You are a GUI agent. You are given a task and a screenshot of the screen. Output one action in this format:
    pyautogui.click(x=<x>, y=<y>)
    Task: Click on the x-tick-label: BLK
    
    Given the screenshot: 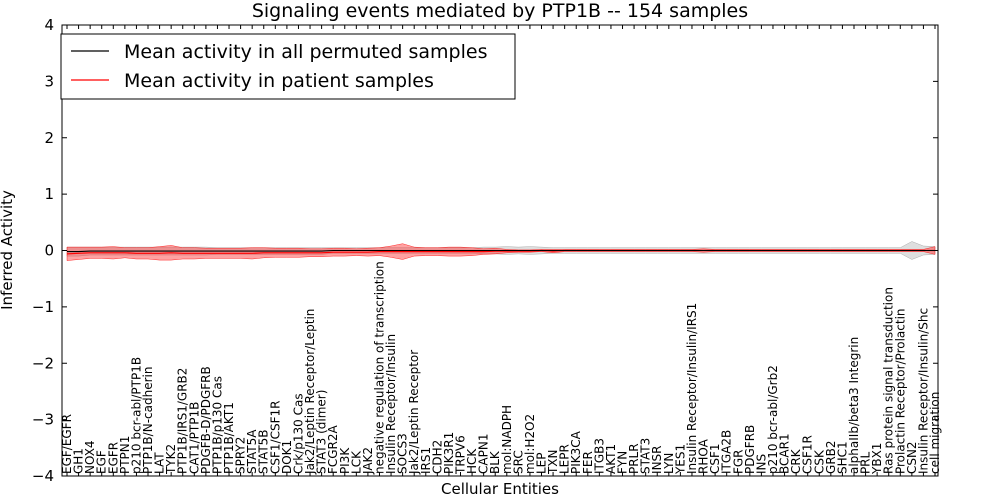 What is the action you would take?
    pyautogui.click(x=495, y=462)
    